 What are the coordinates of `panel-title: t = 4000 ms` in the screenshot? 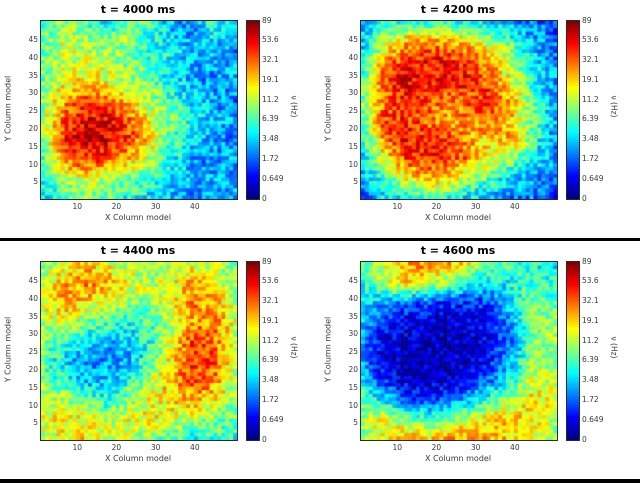 It's located at (138, 9).